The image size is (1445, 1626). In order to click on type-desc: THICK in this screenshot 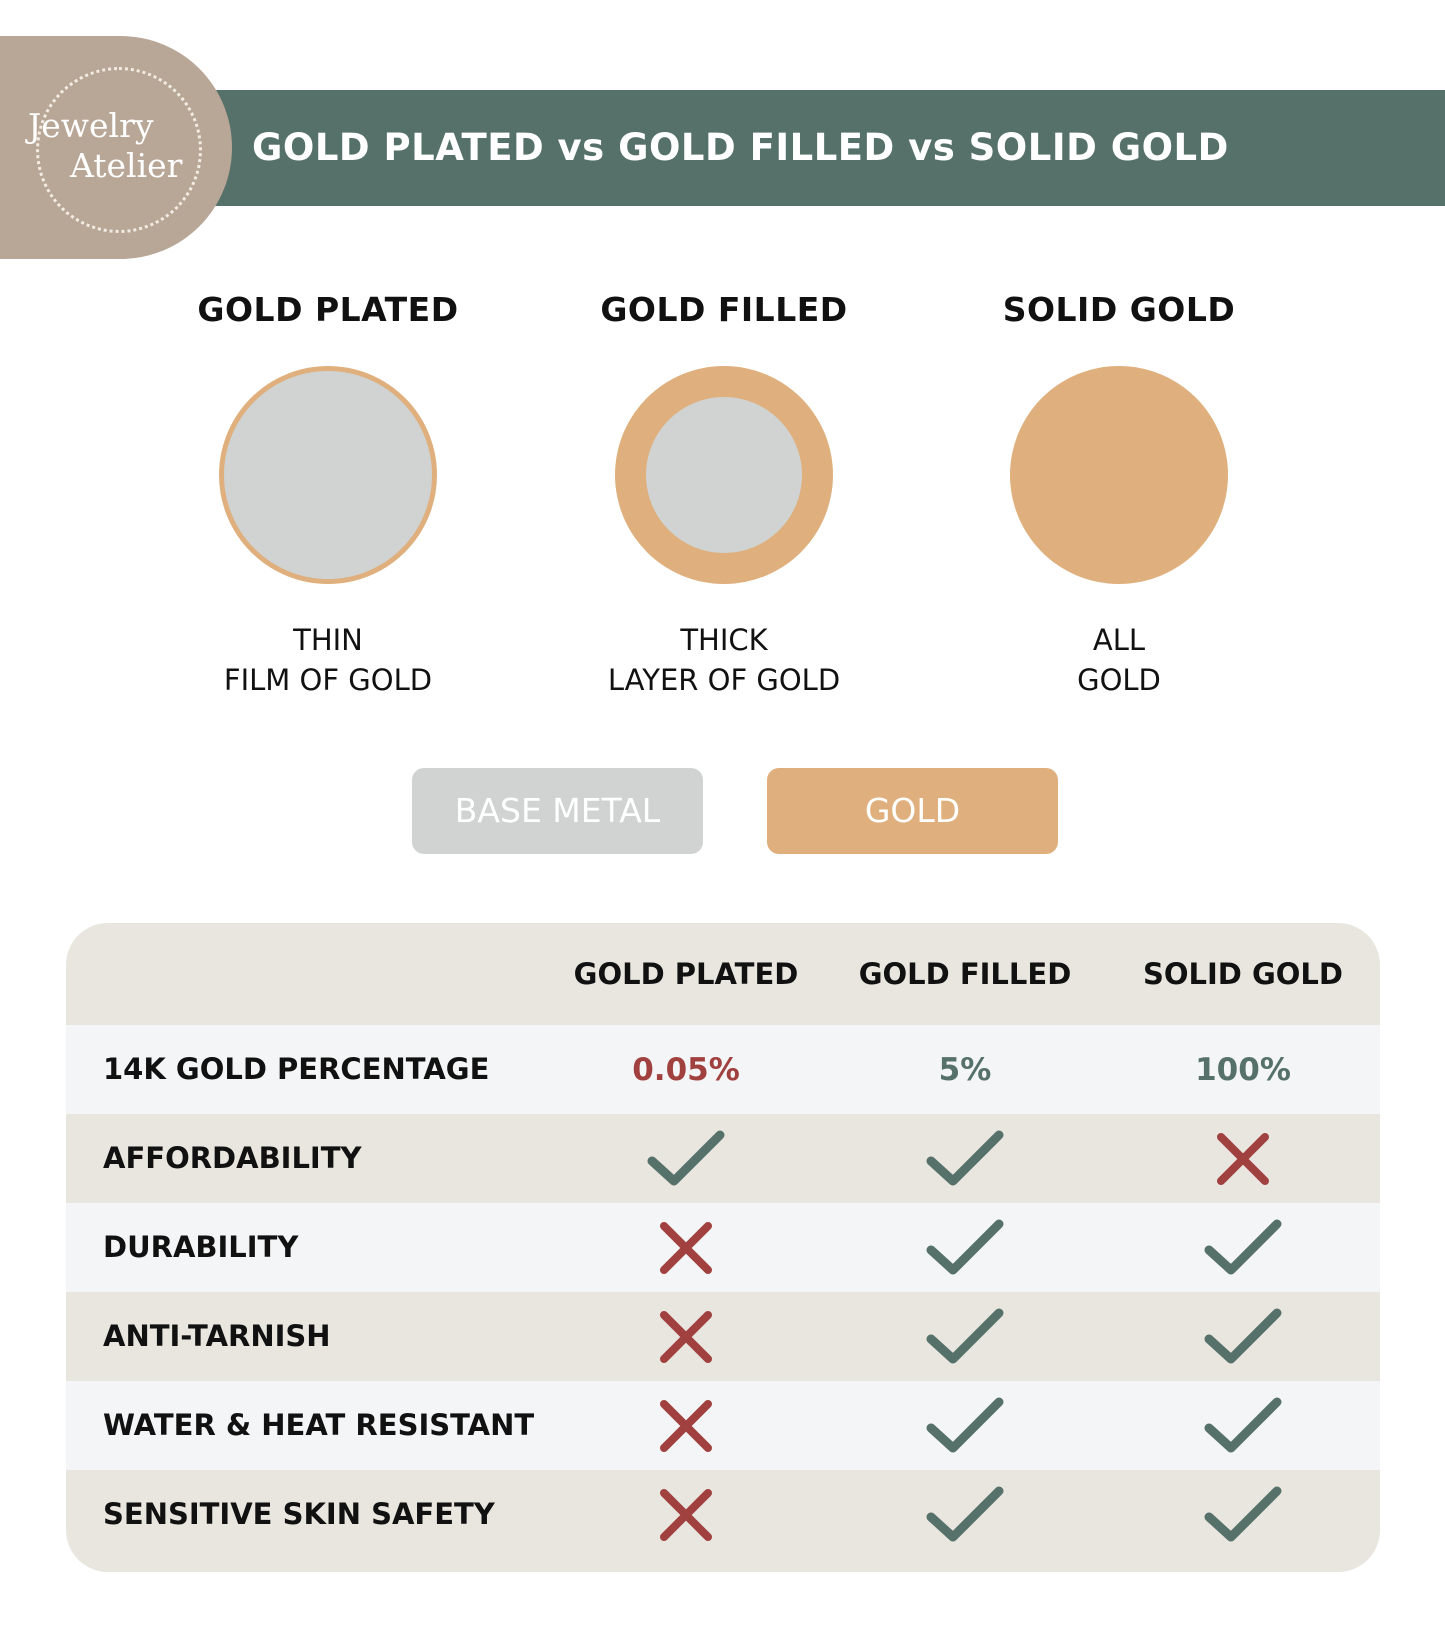, I will do `click(724, 640)`.